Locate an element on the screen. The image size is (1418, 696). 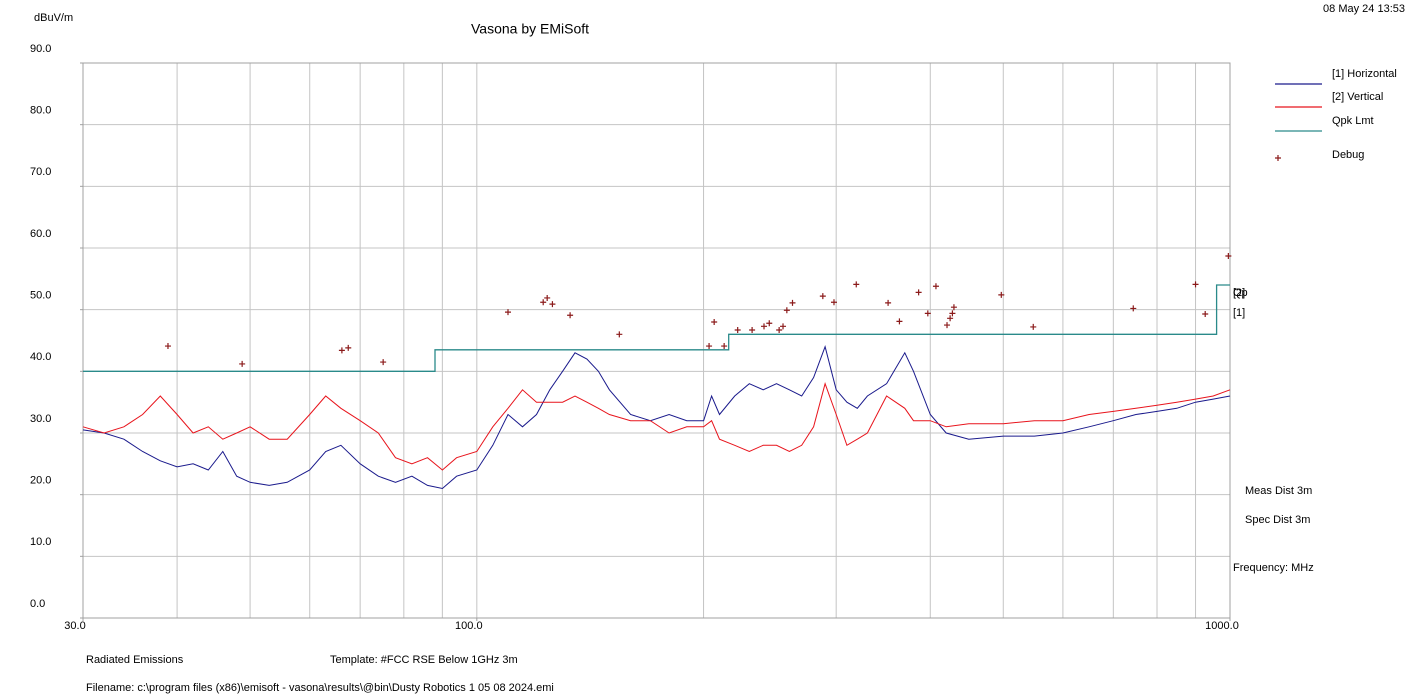
trace-marker: [1] is located at coordinates (1239, 313).